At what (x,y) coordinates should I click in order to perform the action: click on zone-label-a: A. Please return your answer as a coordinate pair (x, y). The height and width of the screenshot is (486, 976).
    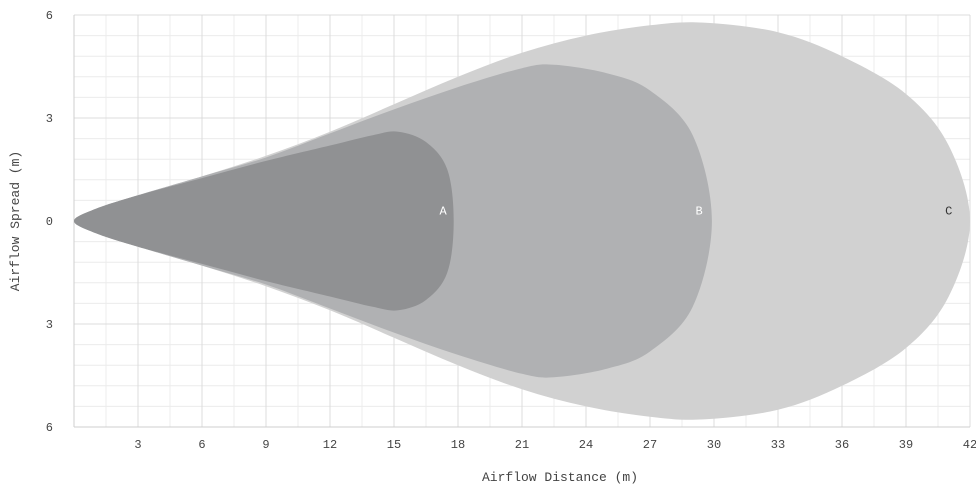
    Looking at the image, I should click on (443, 212).